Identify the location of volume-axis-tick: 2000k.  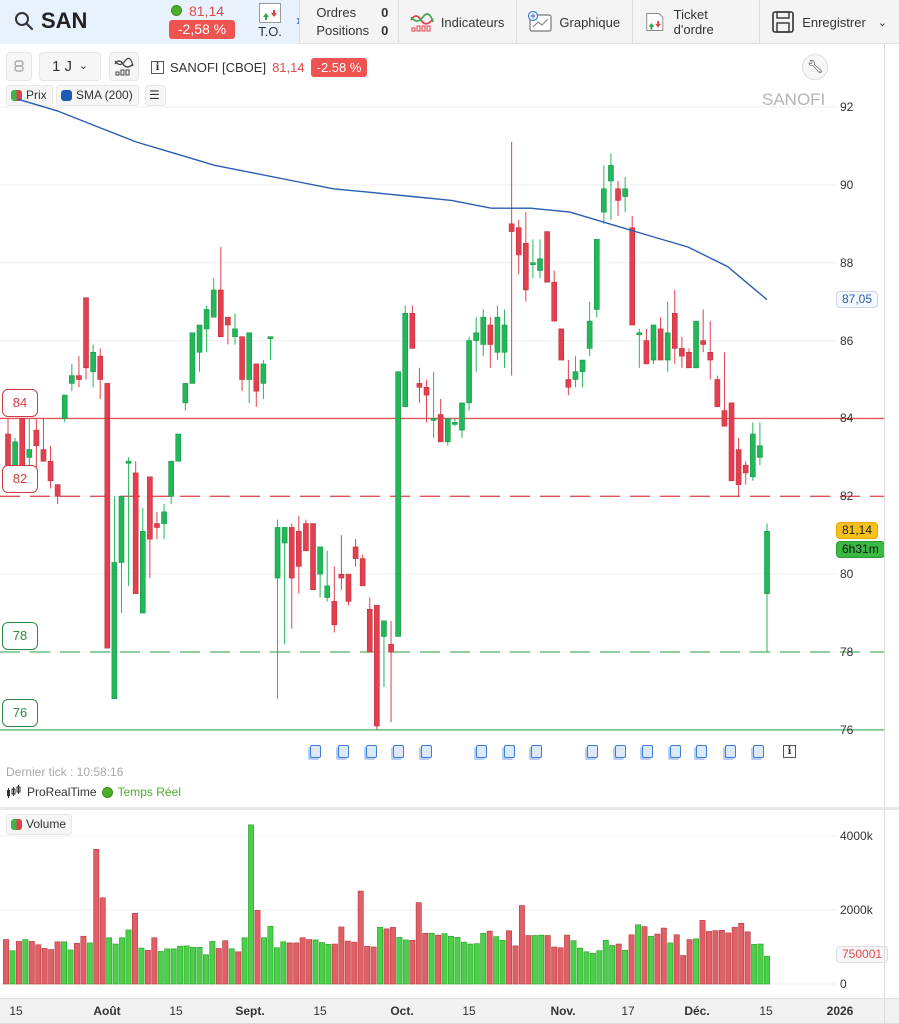
(856, 910).